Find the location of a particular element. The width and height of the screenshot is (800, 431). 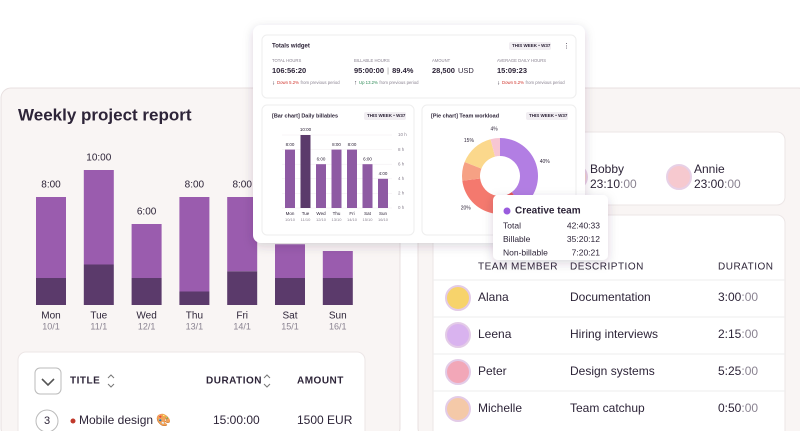

tooltip is located at coordinates (550, 227).